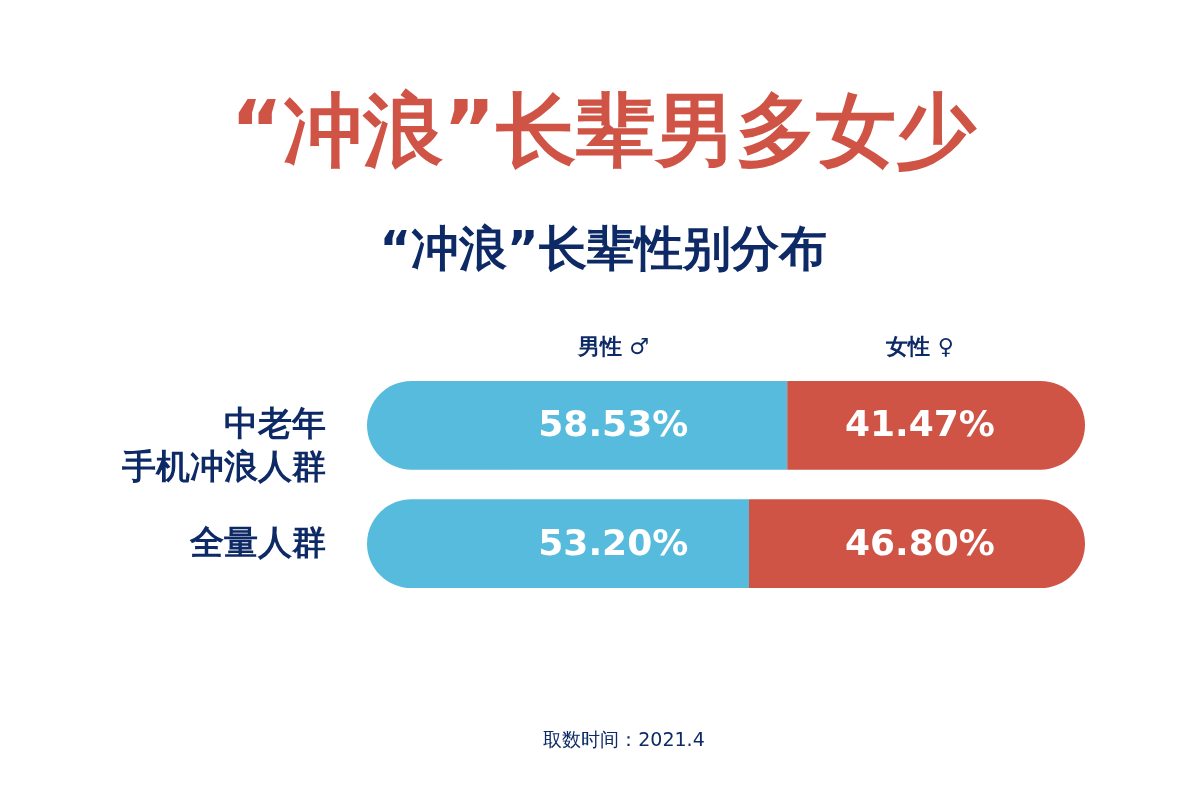  What do you see at coordinates (613, 424) in the screenshot?
I see `data-label: 58.53%` at bounding box center [613, 424].